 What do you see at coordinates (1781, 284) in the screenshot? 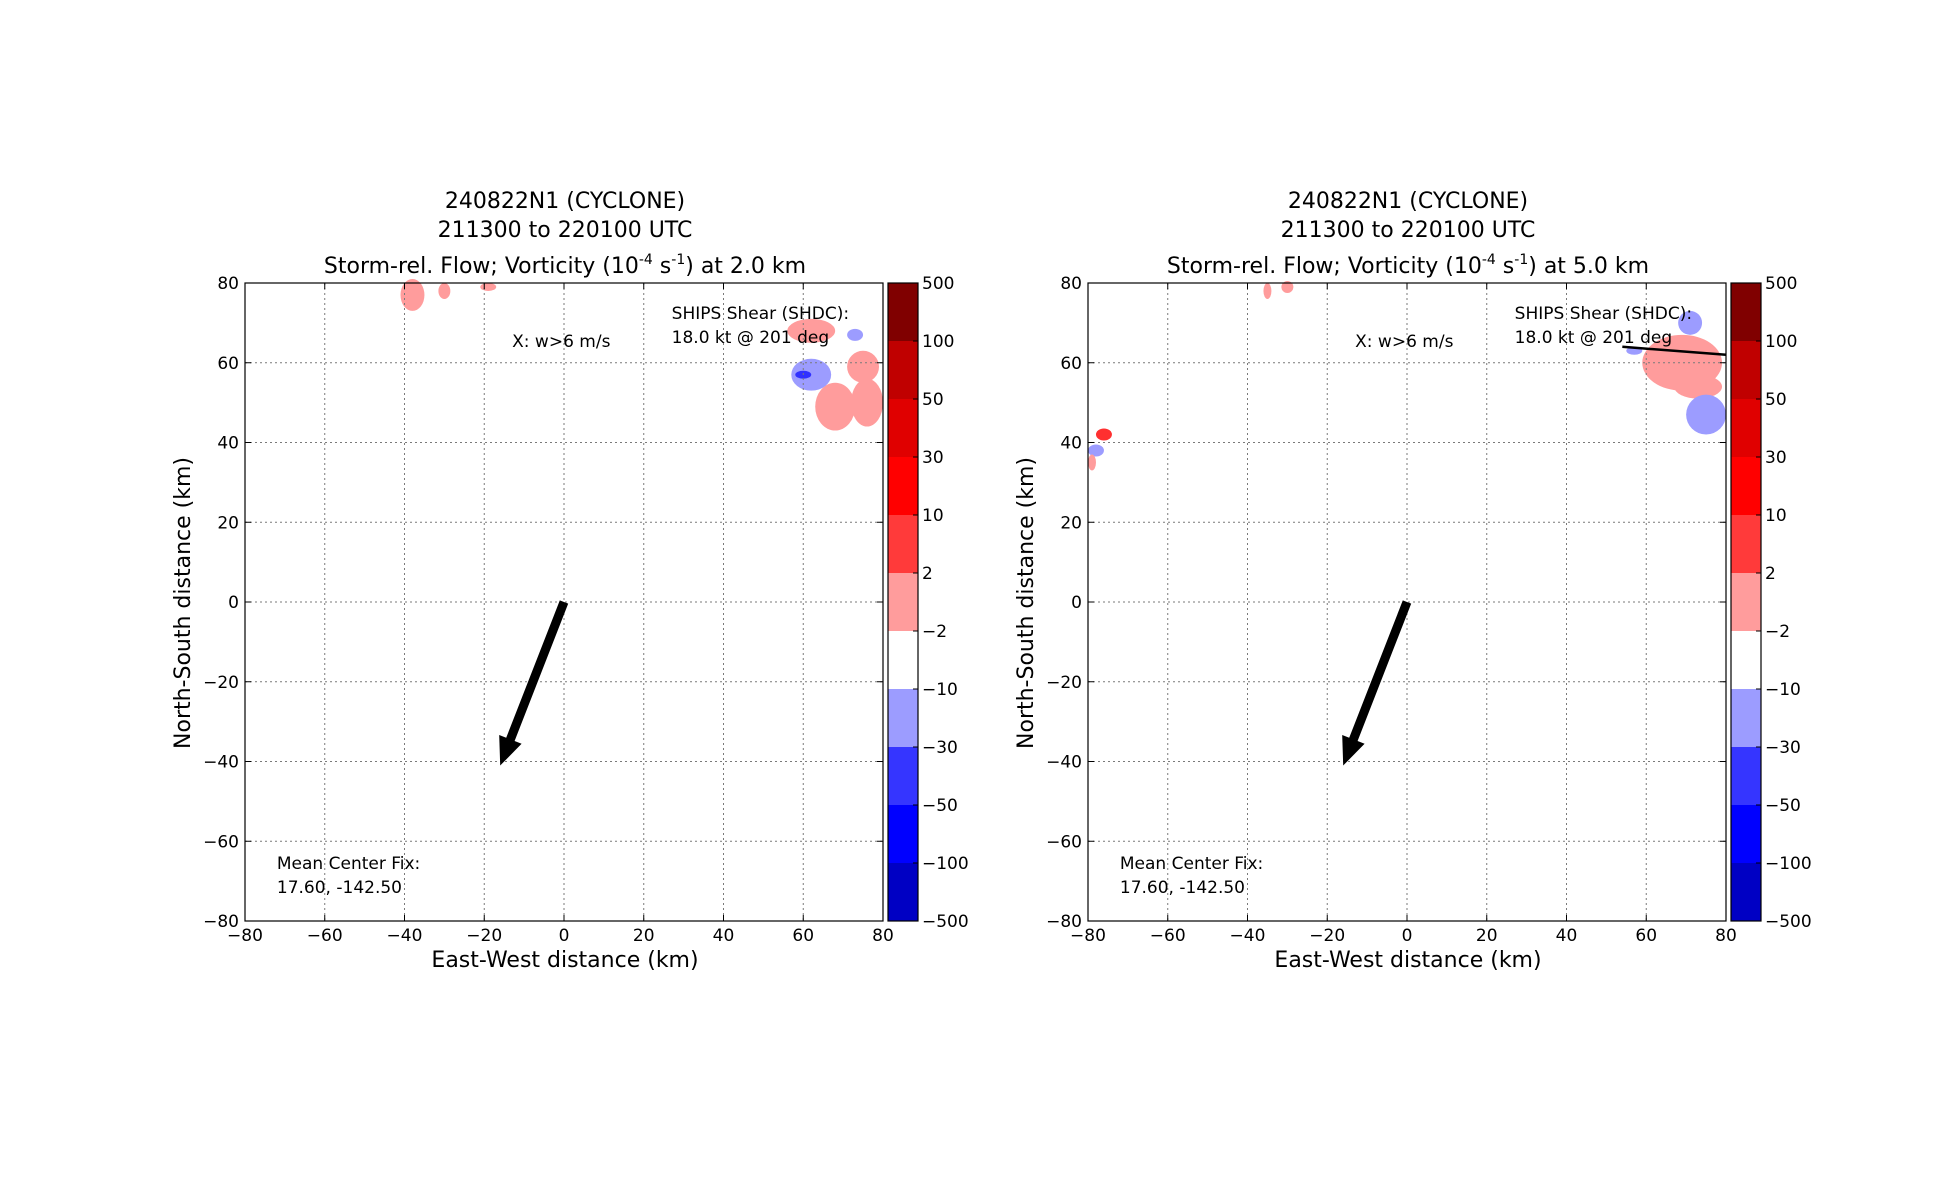
I see `colorbar-label: 500` at bounding box center [1781, 284].